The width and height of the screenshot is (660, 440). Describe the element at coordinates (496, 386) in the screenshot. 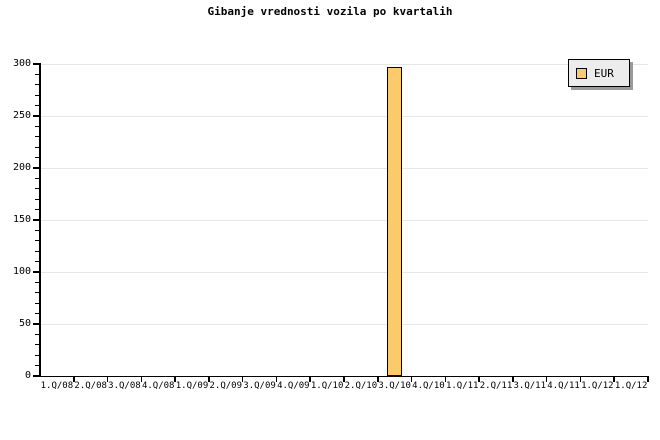

I see `x-axis-label: 2.Q/11` at that location.